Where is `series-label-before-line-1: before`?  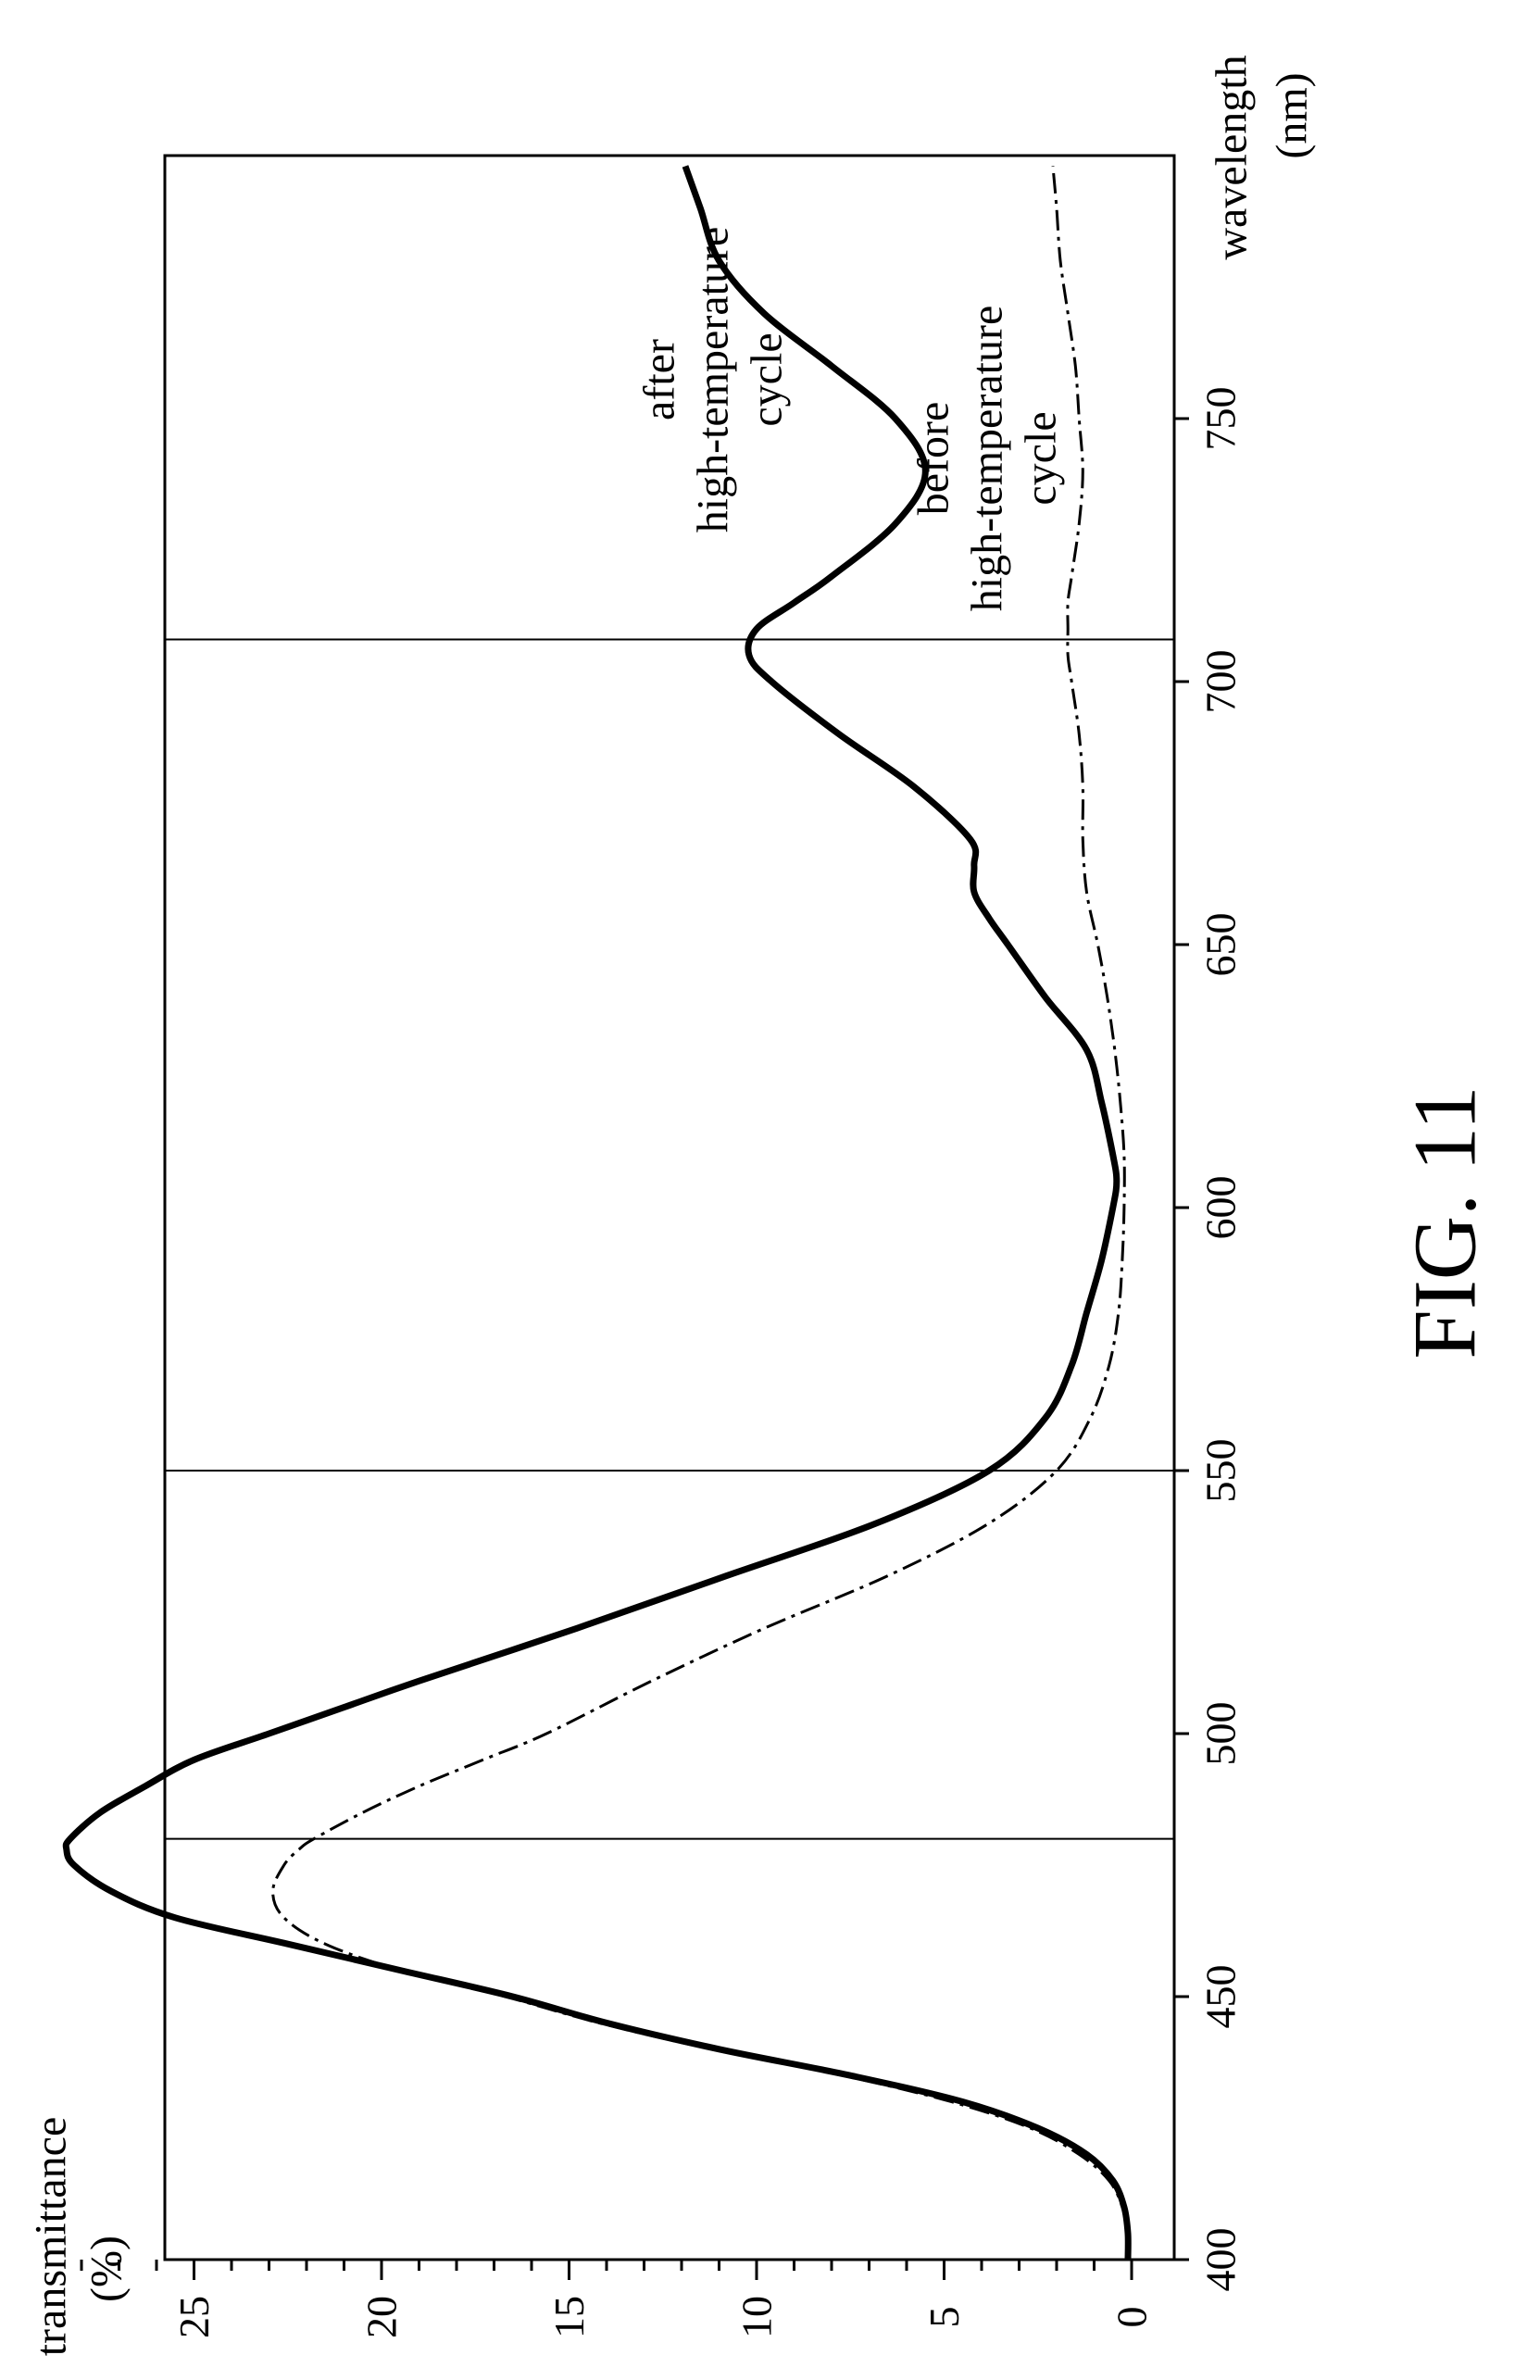
series-label-before-line-1: before is located at coordinates (934, 459).